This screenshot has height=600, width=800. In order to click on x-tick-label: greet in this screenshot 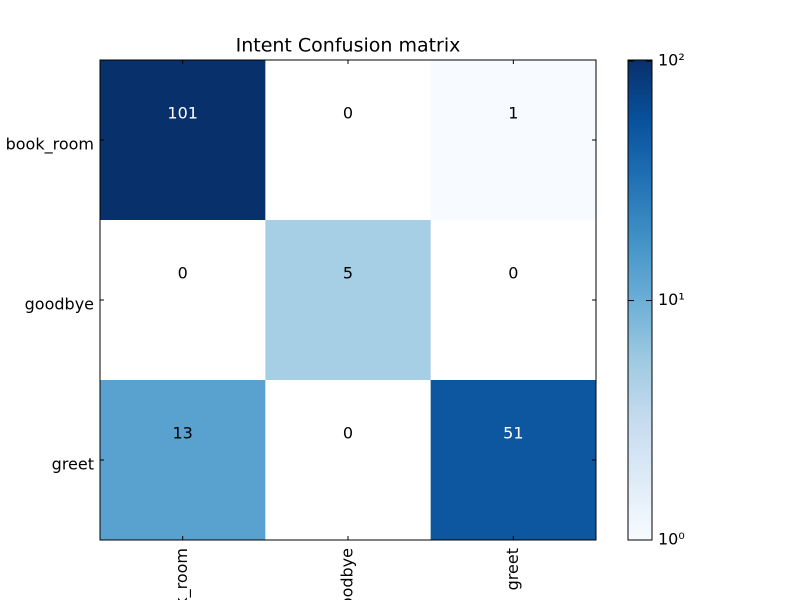, I will do `click(512, 569)`.